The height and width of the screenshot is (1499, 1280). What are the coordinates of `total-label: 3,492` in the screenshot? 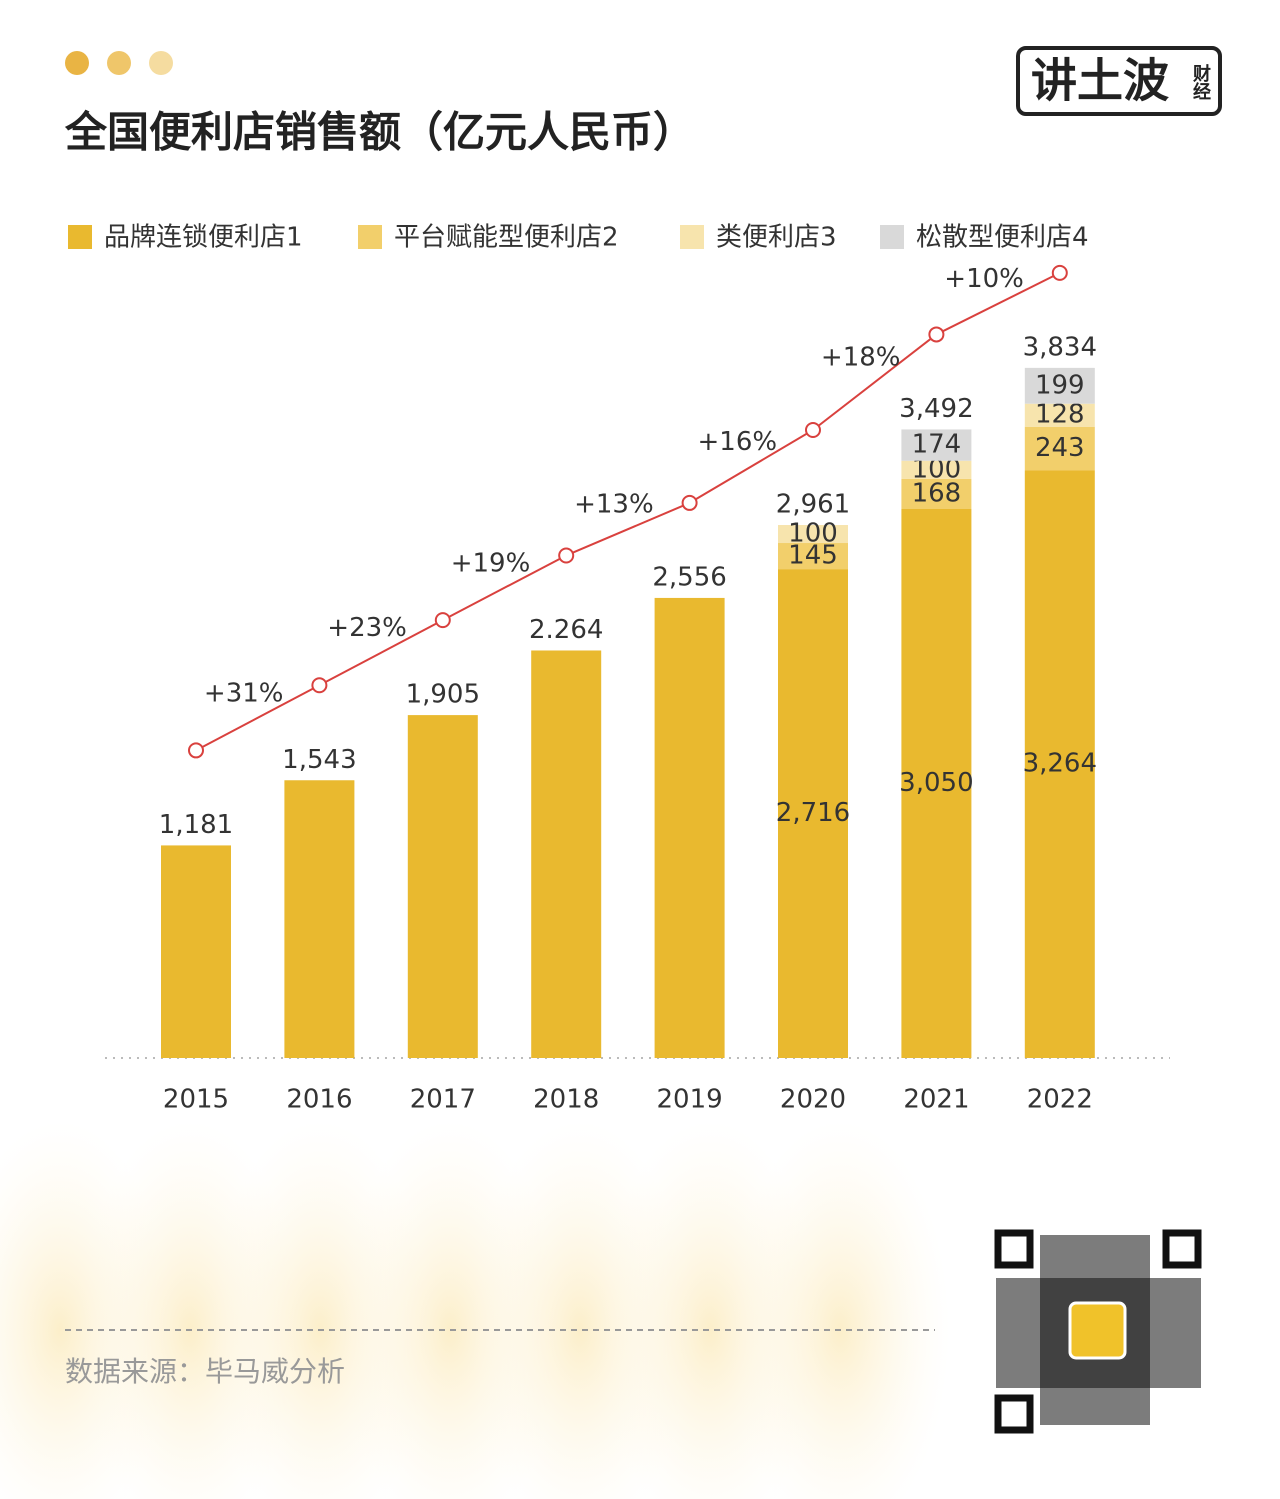 It's located at (936, 409).